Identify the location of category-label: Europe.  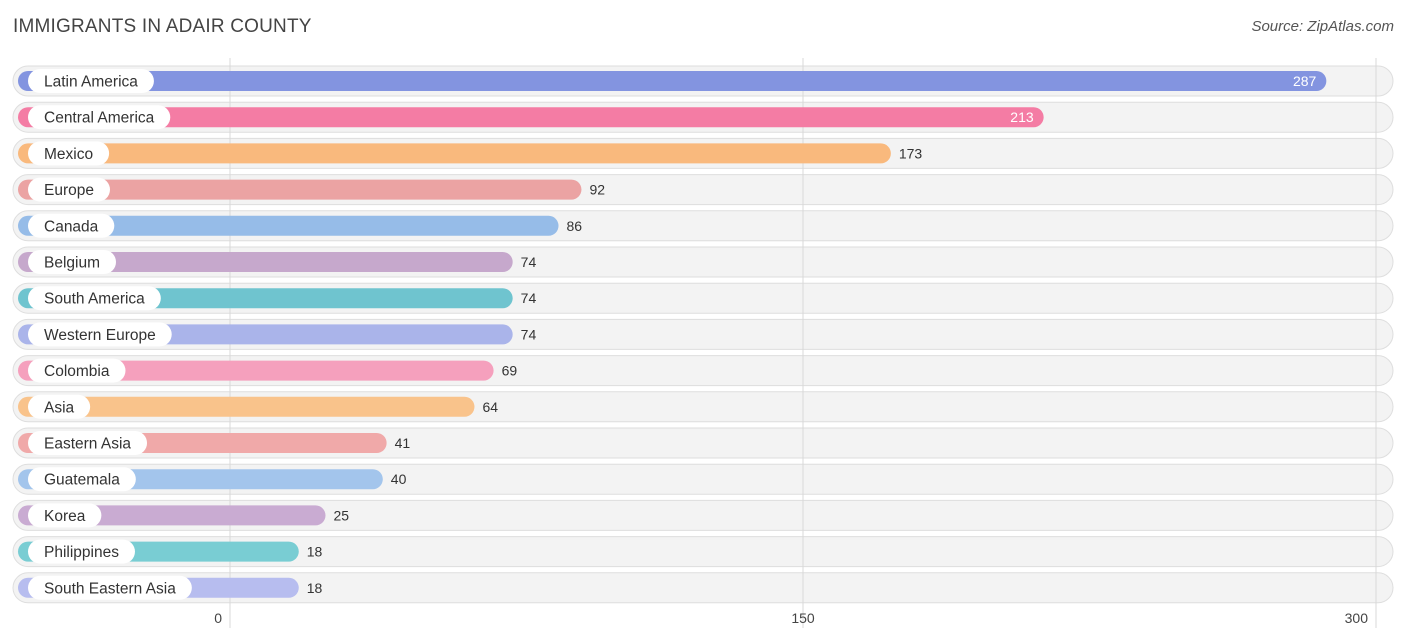
(69, 190).